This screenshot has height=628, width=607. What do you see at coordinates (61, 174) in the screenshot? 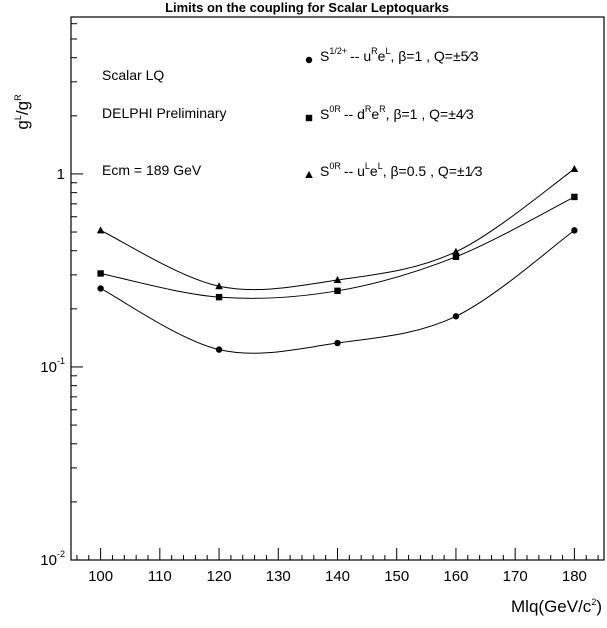
I see `y-tick-label: 1` at bounding box center [61, 174].